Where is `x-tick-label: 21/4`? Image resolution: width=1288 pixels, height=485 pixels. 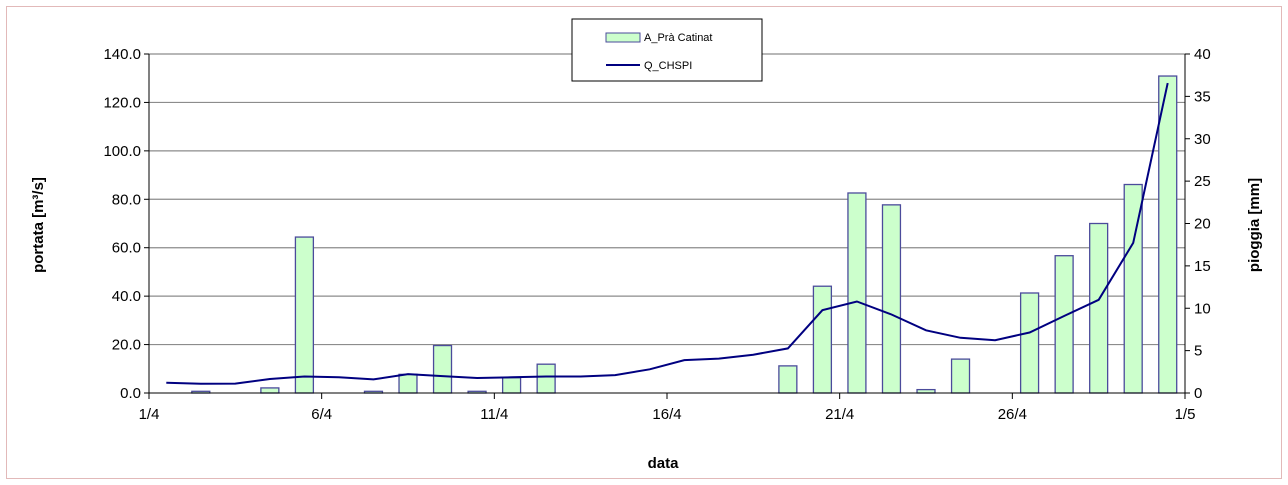 x-tick-label: 21/4 is located at coordinates (839, 414).